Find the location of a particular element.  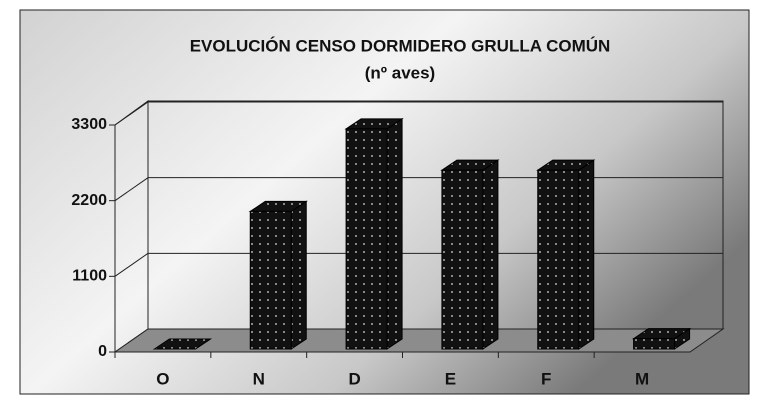

x-tick-label: N is located at coordinates (259, 378).